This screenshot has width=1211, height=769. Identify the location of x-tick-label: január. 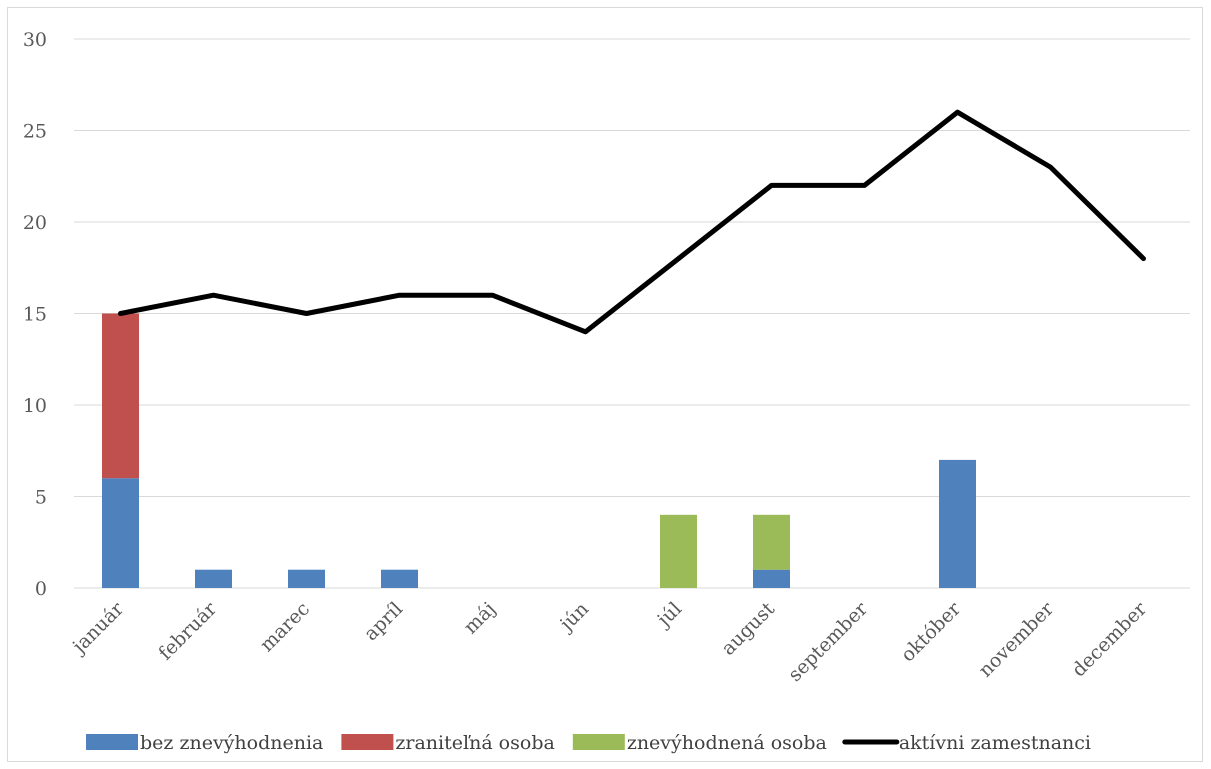
(98, 628).